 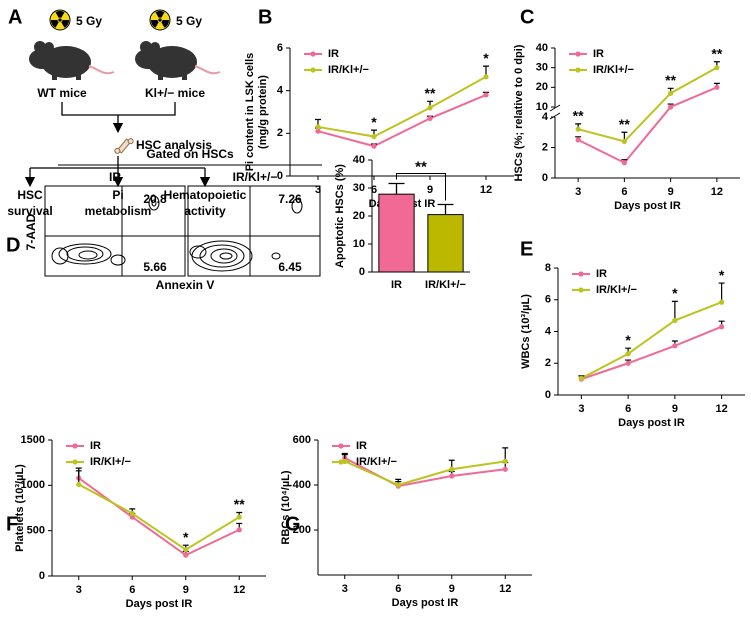 What do you see at coordinates (265, 17) in the screenshot?
I see `panel-letter: B` at bounding box center [265, 17].